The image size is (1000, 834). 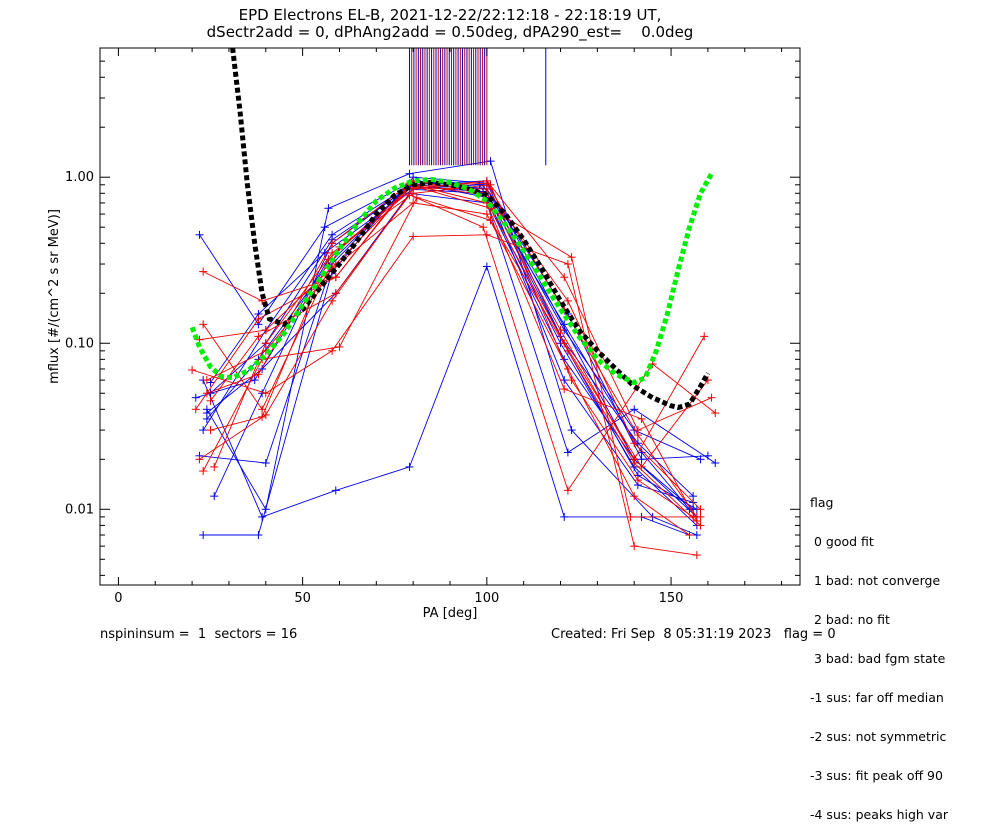 I want to click on legend-item: 1 bad: not converge, so click(x=875, y=580).